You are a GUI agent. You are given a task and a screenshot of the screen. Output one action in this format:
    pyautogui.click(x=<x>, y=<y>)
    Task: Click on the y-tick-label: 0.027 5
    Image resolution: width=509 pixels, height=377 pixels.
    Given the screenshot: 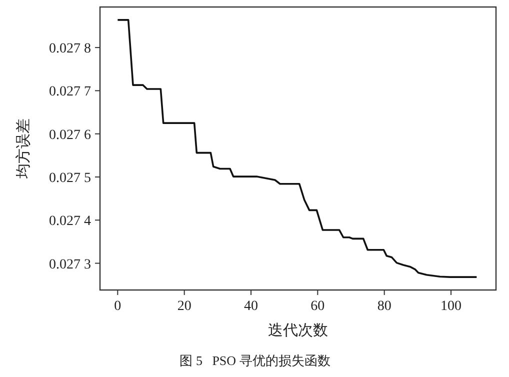 What is the action you would take?
    pyautogui.click(x=70, y=178)
    